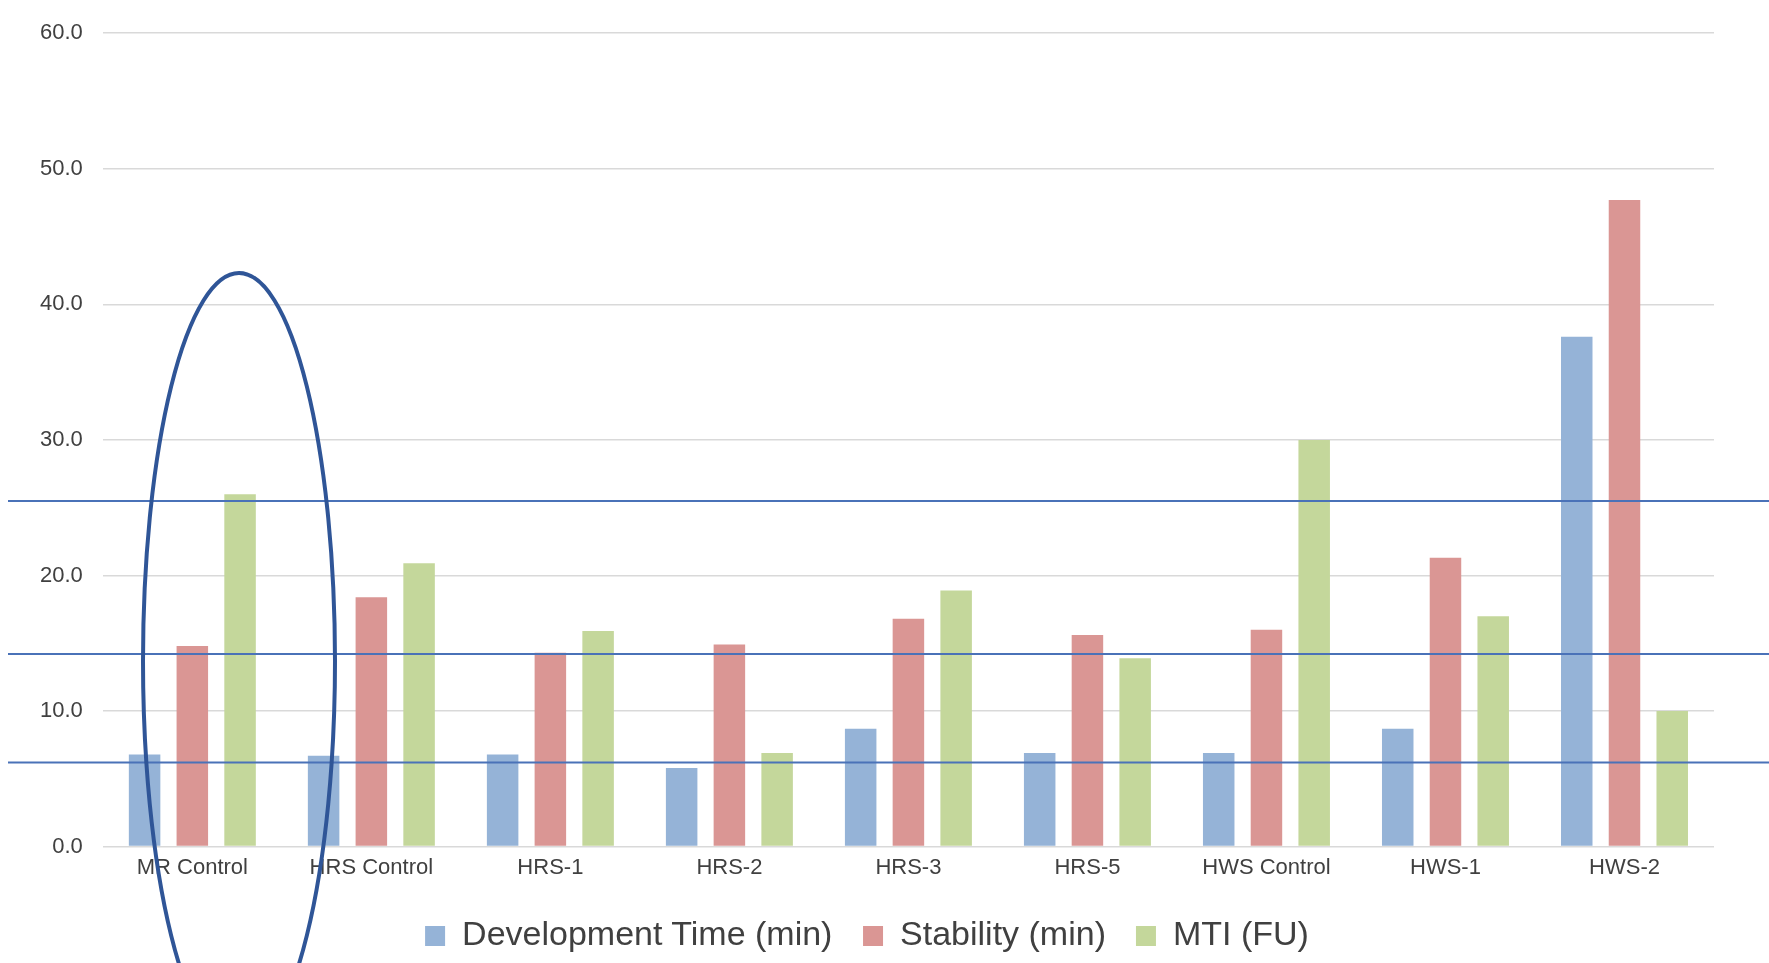  Describe the element at coordinates (1624, 866) in the screenshot. I see `x-tick-label: HWS-2` at that location.